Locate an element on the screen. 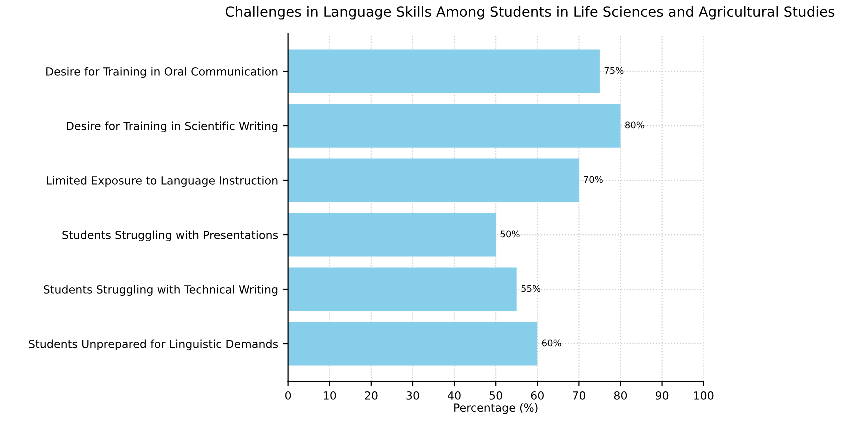  x-tick-label: 10 is located at coordinates (330, 396).